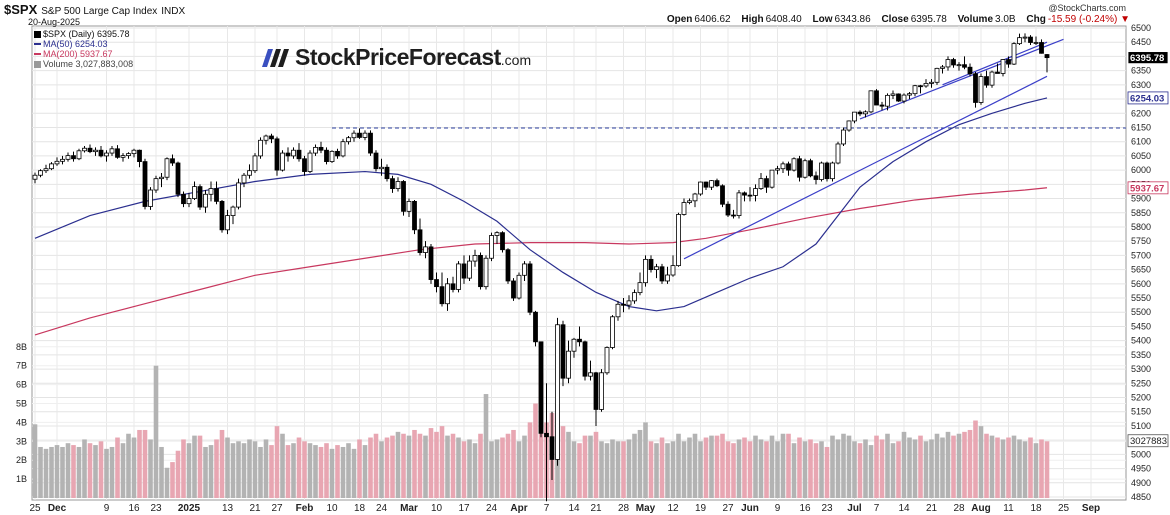  Describe the element at coordinates (1087, 8) in the screenshot. I see `copyright: @StockCharts.com` at that location.